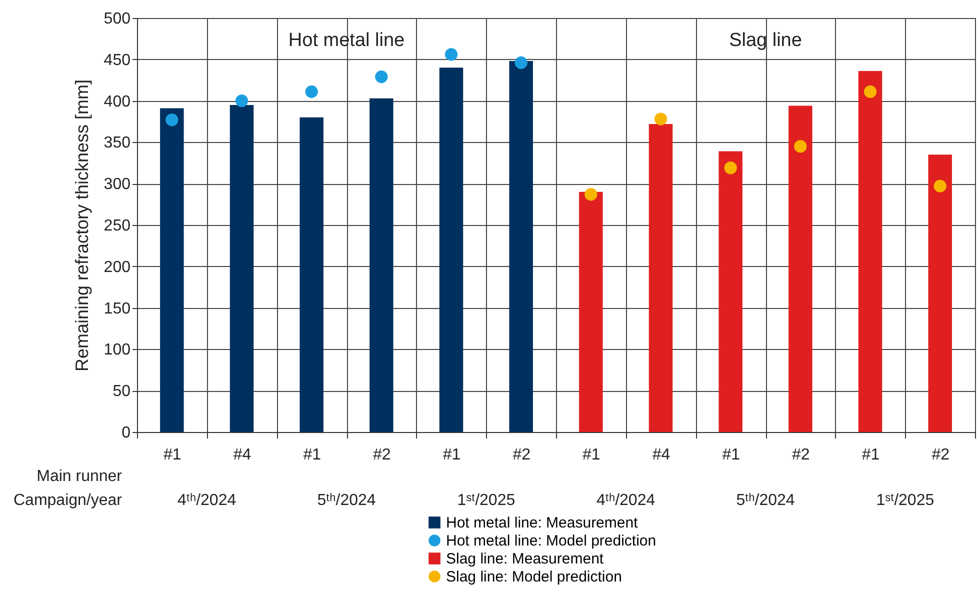 The image size is (978, 599). I want to click on text: Main runner, so click(79, 476).